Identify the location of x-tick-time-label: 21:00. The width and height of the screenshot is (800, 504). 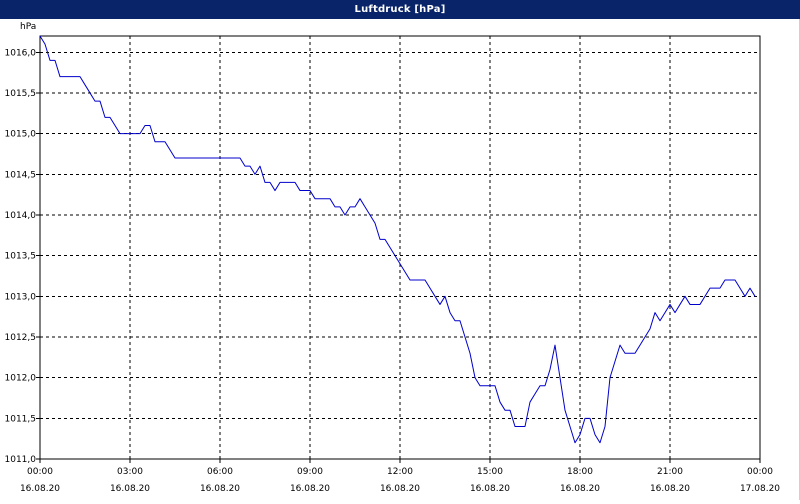
(670, 472).